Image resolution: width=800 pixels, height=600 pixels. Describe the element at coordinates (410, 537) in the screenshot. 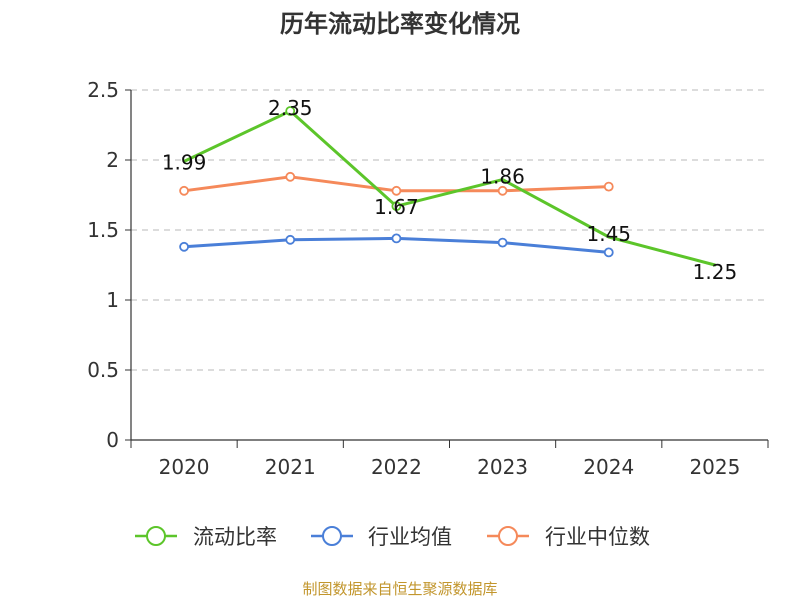

I see `legend-label: 行业均值` at that location.